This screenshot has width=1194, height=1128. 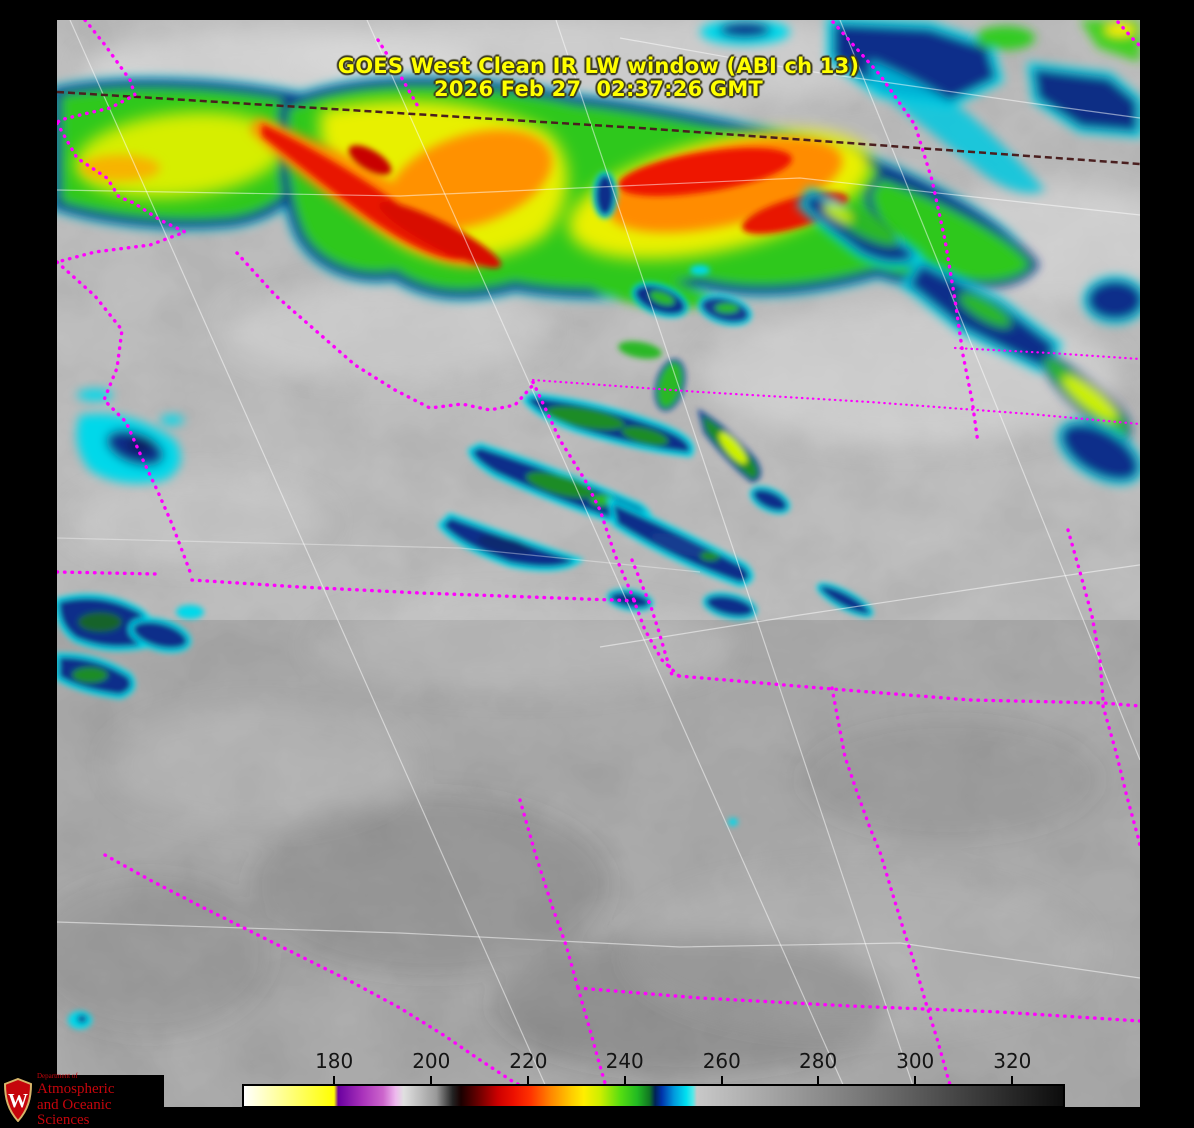 What do you see at coordinates (654, 1071) in the screenshot?
I see `colorbar: 180 200 220 240 260 280 300 320` at bounding box center [654, 1071].